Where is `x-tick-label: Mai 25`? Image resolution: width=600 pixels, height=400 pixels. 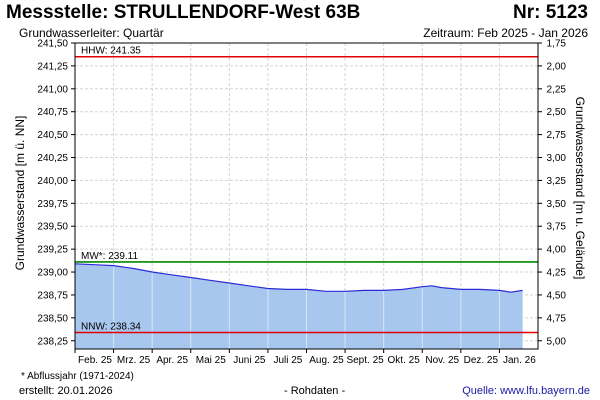
x-tick-label: Mai 25 is located at coordinates (211, 360).